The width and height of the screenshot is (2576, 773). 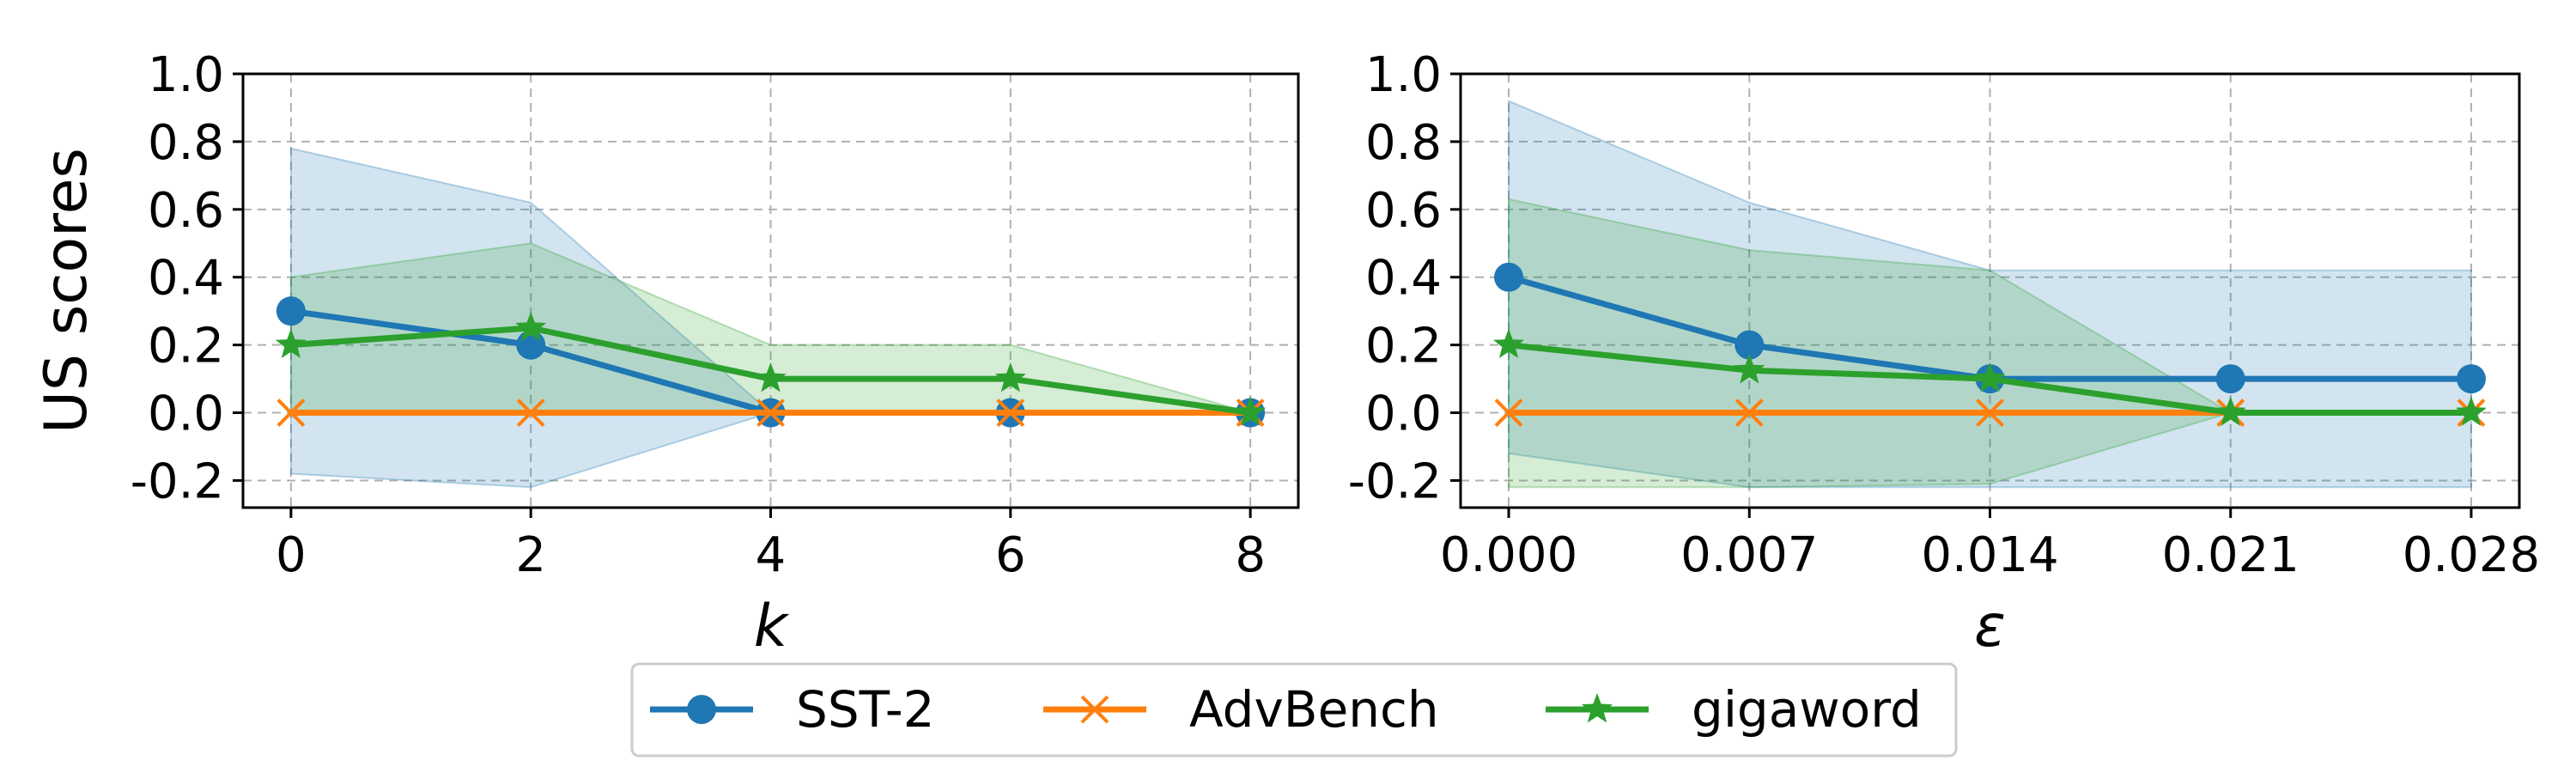 What do you see at coordinates (771, 555) in the screenshot?
I see `x-tick-label: 4` at bounding box center [771, 555].